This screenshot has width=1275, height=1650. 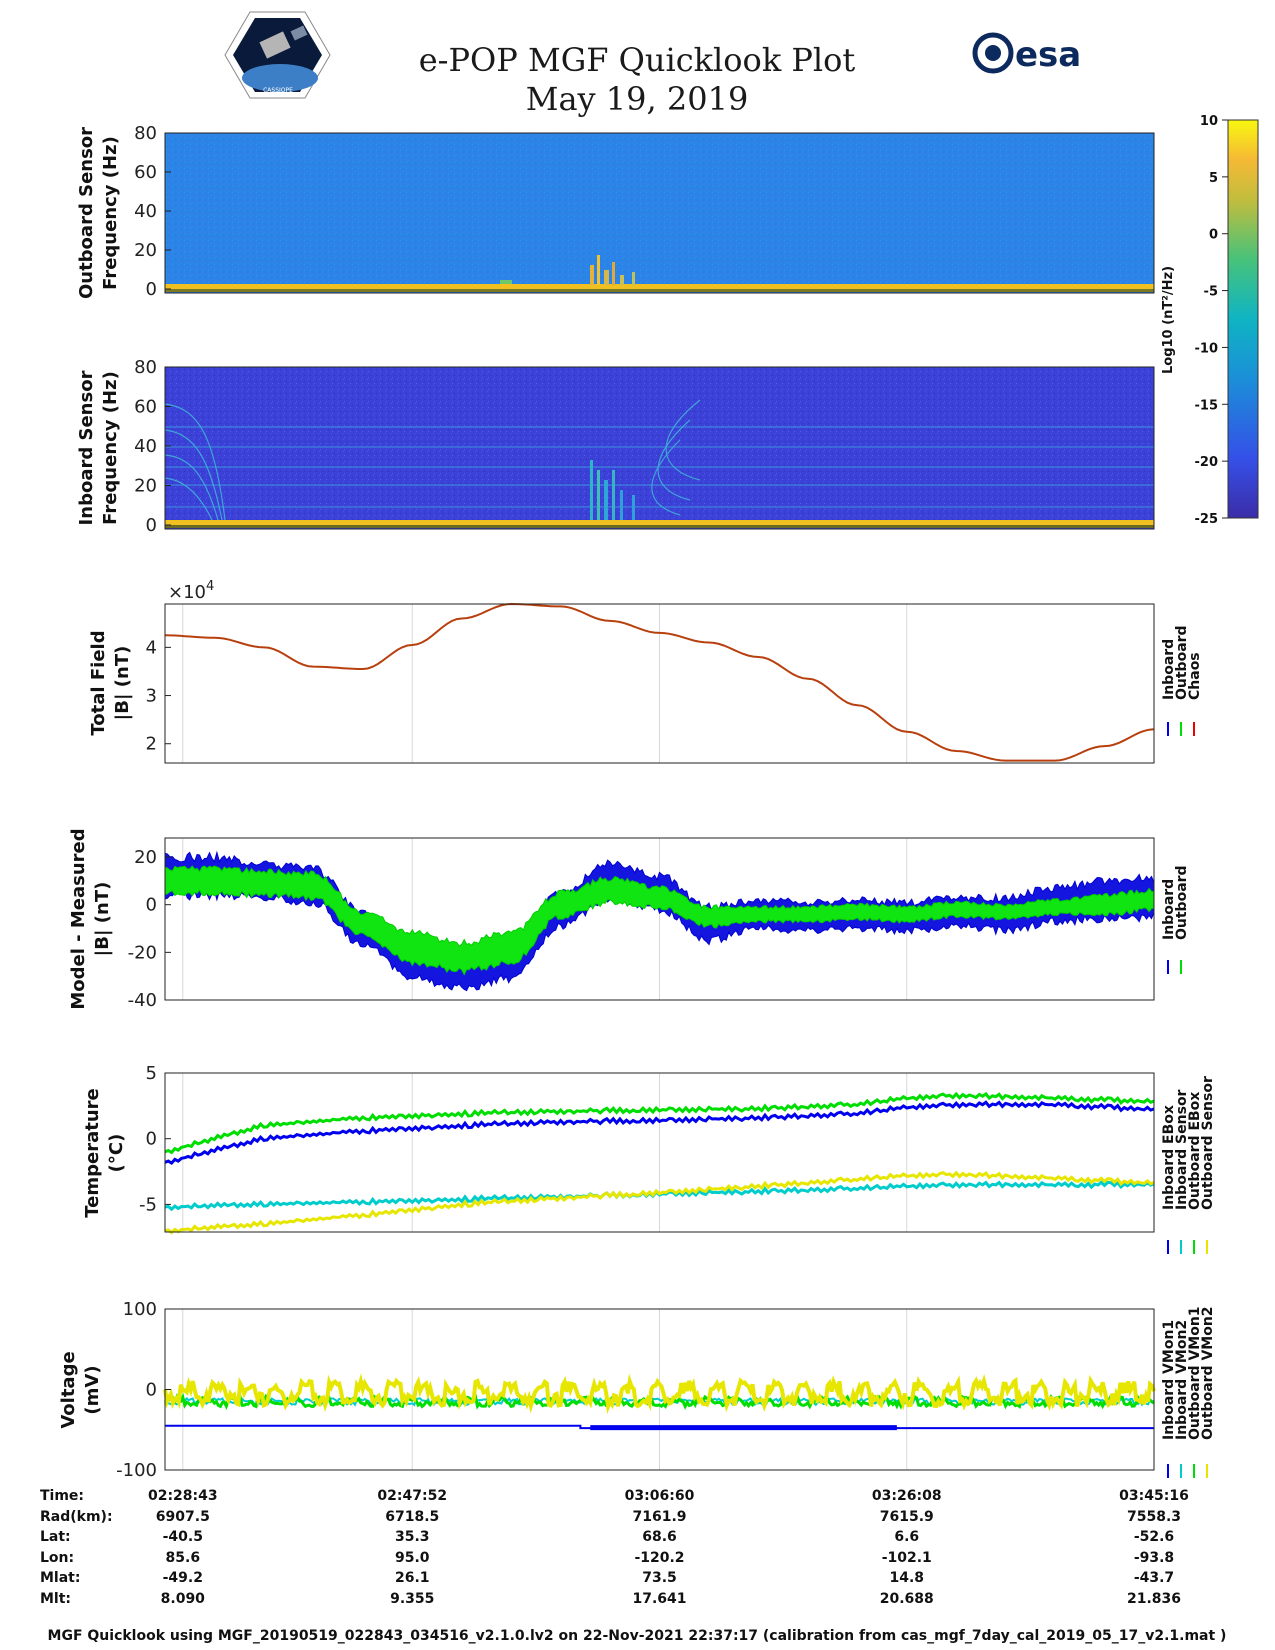 What do you see at coordinates (907, 1496) in the screenshot?
I see `table-cell: 03:26:08` at bounding box center [907, 1496].